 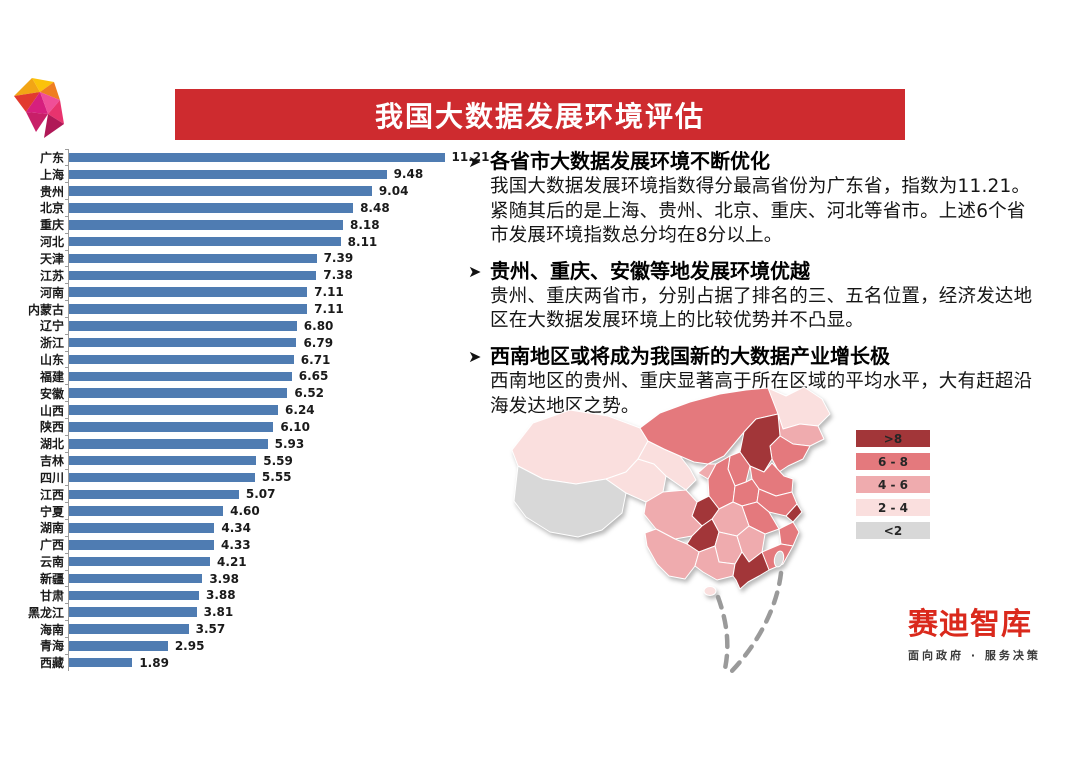 I want to click on bar-value-label: 5.59, so click(x=278, y=460).